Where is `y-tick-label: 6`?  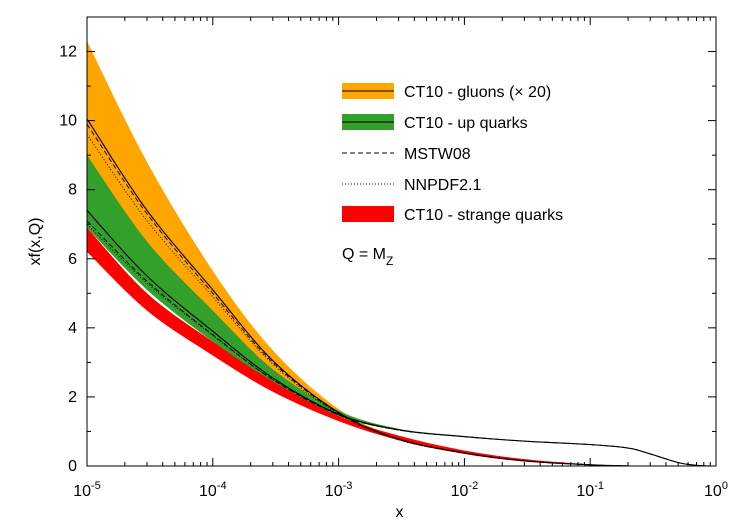
y-tick-label: 6 is located at coordinates (72, 259).